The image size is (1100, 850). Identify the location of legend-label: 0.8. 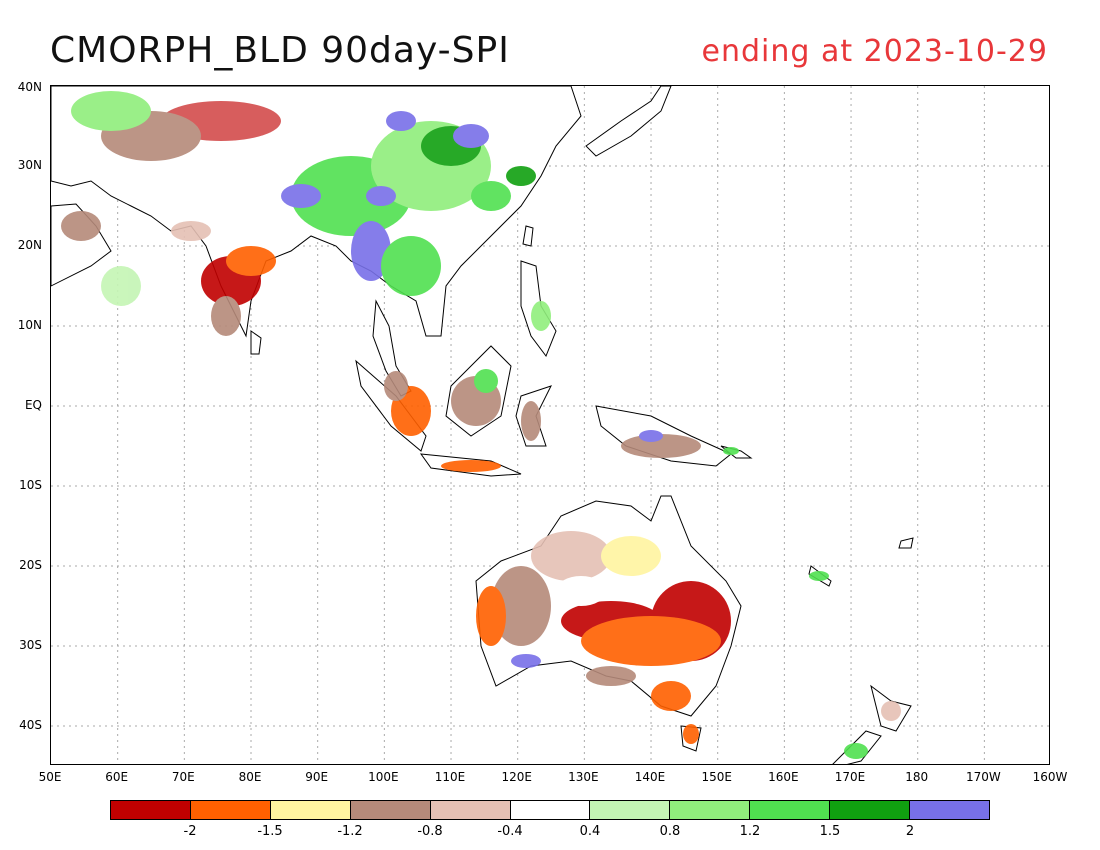
(670, 831).